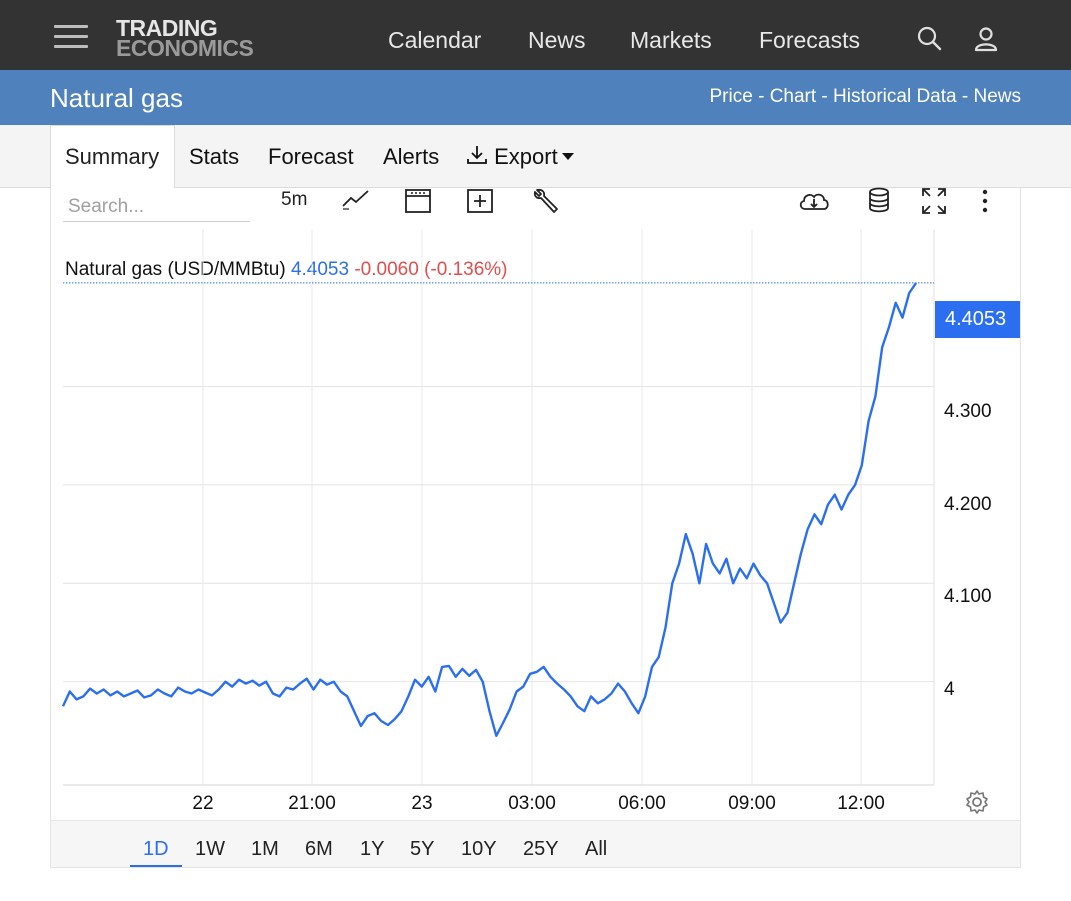 This screenshot has width=1071, height=901. Describe the element at coordinates (116, 98) in the screenshot. I see `page-title: Natural gas` at that location.